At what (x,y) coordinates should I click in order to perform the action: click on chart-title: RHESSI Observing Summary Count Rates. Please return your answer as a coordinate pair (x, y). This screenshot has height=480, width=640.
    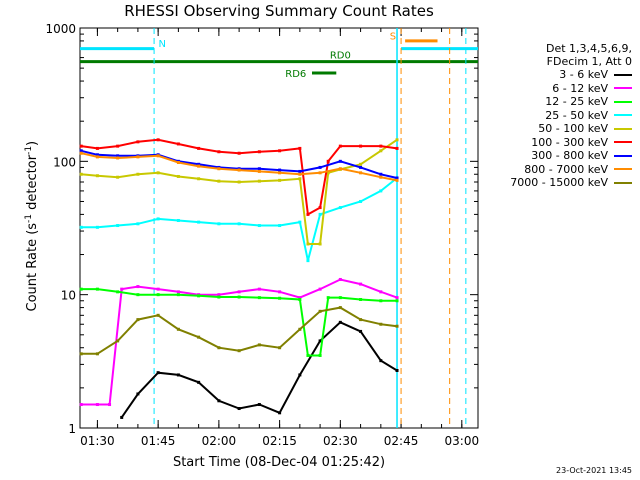
    Looking at the image, I should click on (279, 11).